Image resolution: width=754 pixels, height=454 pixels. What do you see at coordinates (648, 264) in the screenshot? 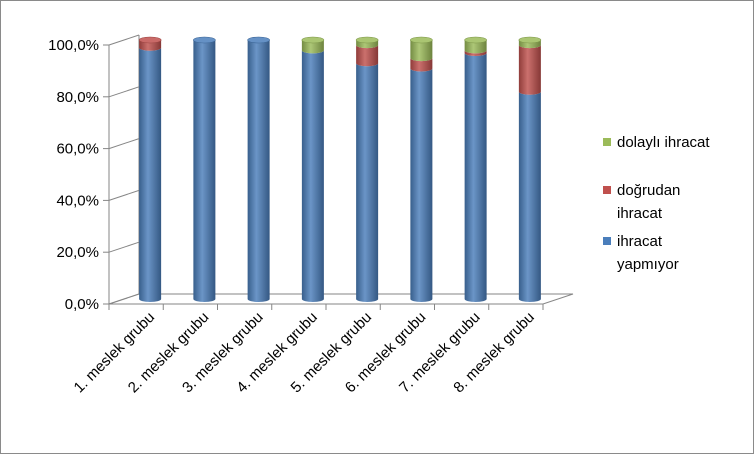
I see `legend-label: yapmıyor` at bounding box center [648, 264].